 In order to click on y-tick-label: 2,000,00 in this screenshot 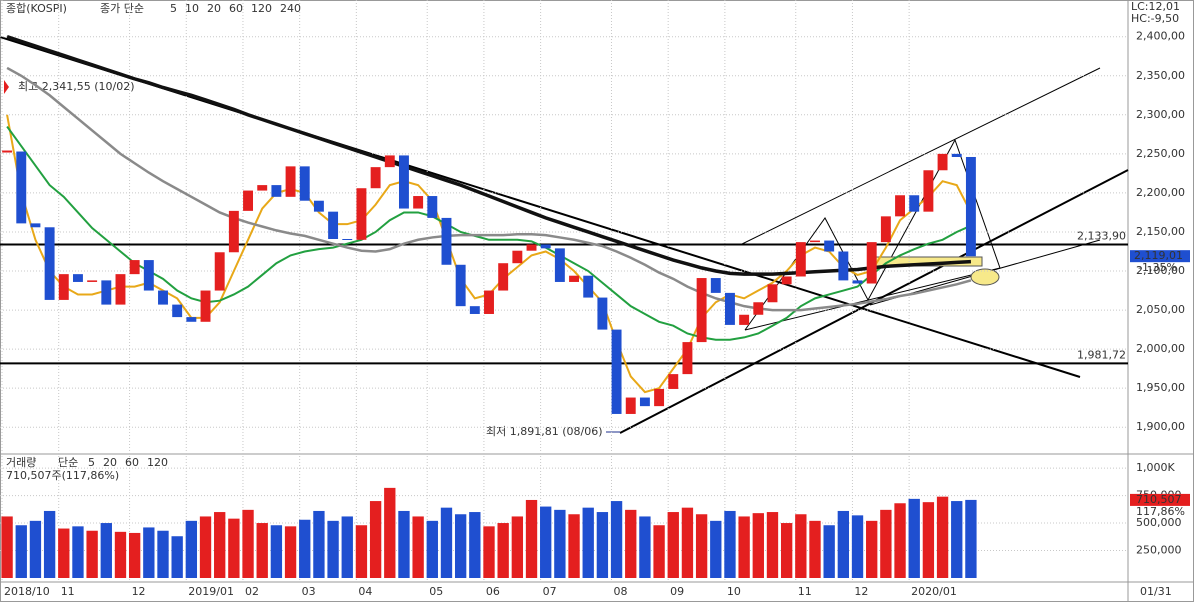, I will do `click(1160, 348)`.